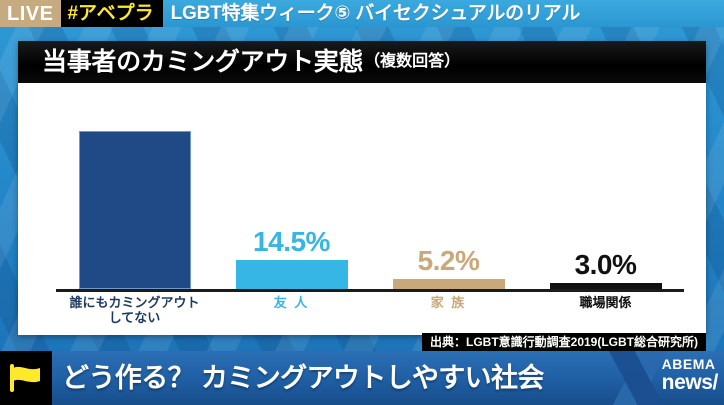 Image resolution: width=724 pixels, height=405 pixels. Describe the element at coordinates (605, 189) in the screenshot. I see `bar-column-4: 3.0%` at that location.